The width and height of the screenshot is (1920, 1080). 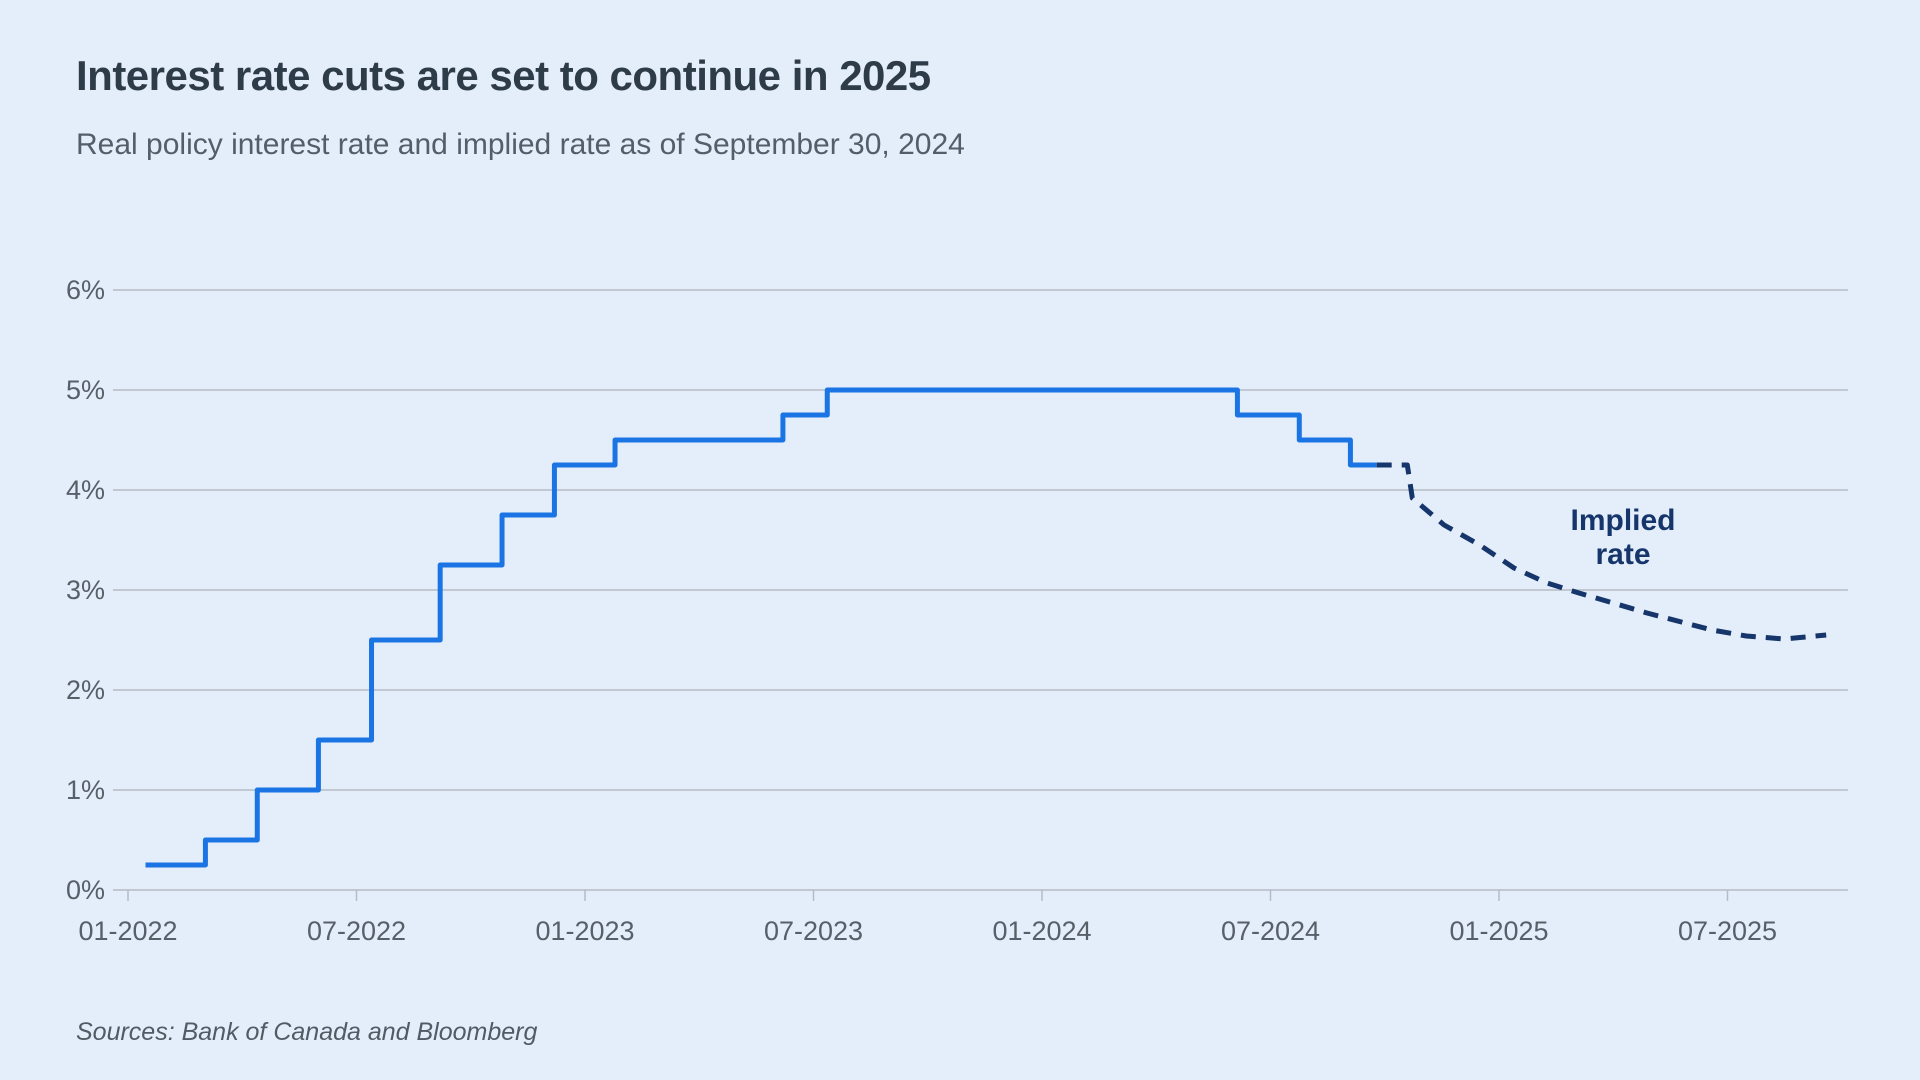 I want to click on y-axis-label: 1%, so click(x=85, y=790).